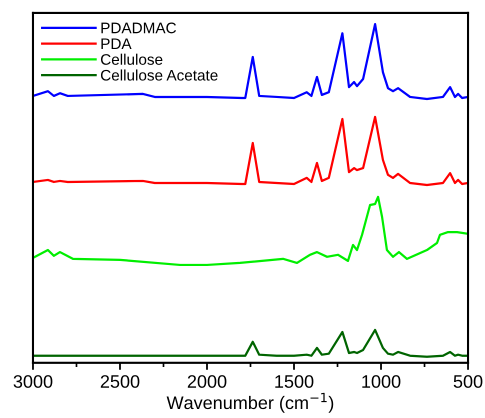 This screenshot has width=485, height=418. What do you see at coordinates (381, 381) in the screenshot?
I see `x-tick-label: 1000` at bounding box center [381, 381].